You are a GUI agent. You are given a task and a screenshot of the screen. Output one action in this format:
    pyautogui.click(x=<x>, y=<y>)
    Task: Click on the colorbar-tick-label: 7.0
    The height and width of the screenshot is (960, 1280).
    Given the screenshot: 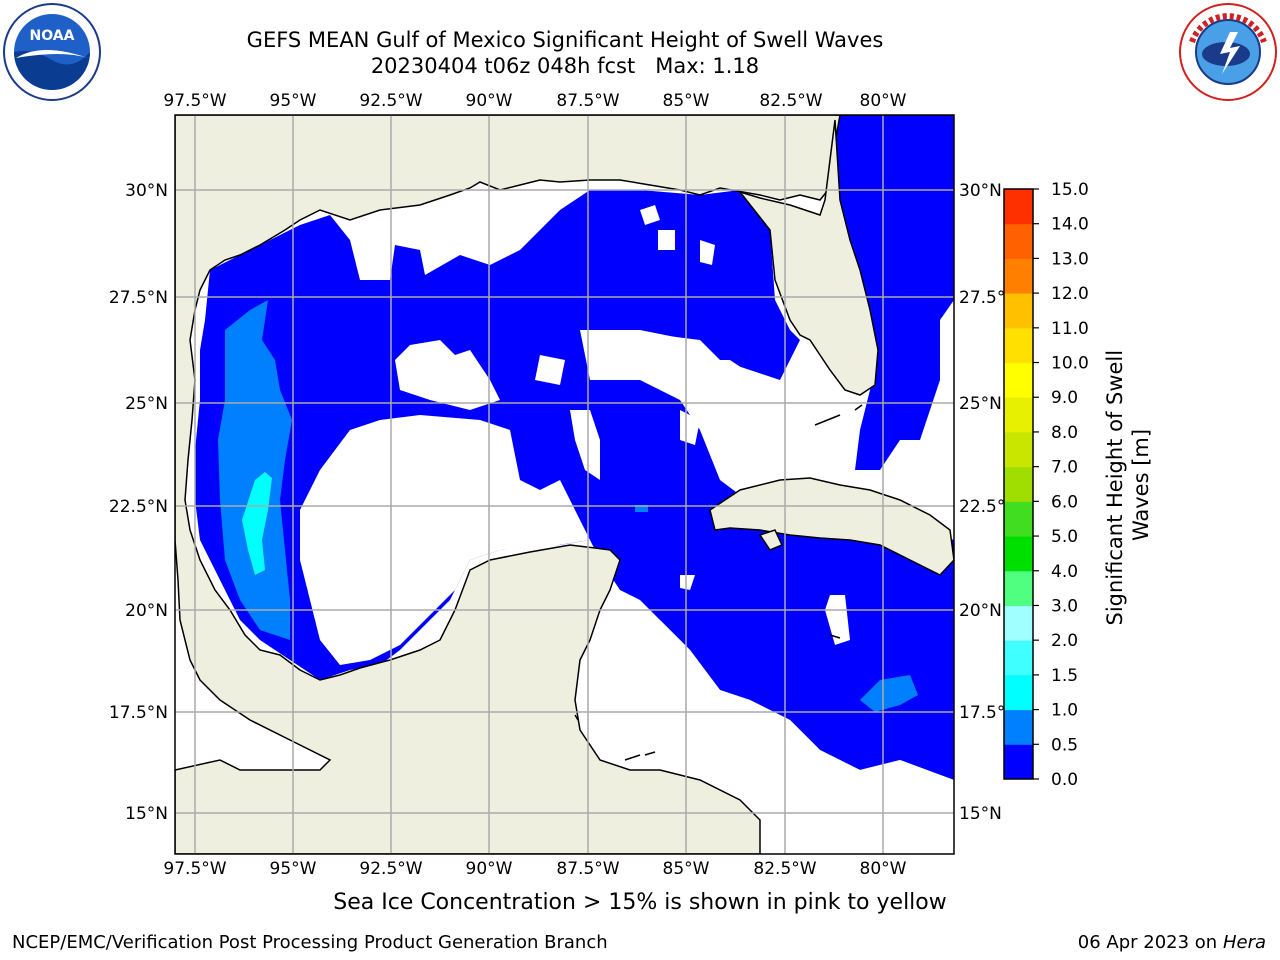 What is the action you would take?
    pyautogui.click(x=1064, y=468)
    